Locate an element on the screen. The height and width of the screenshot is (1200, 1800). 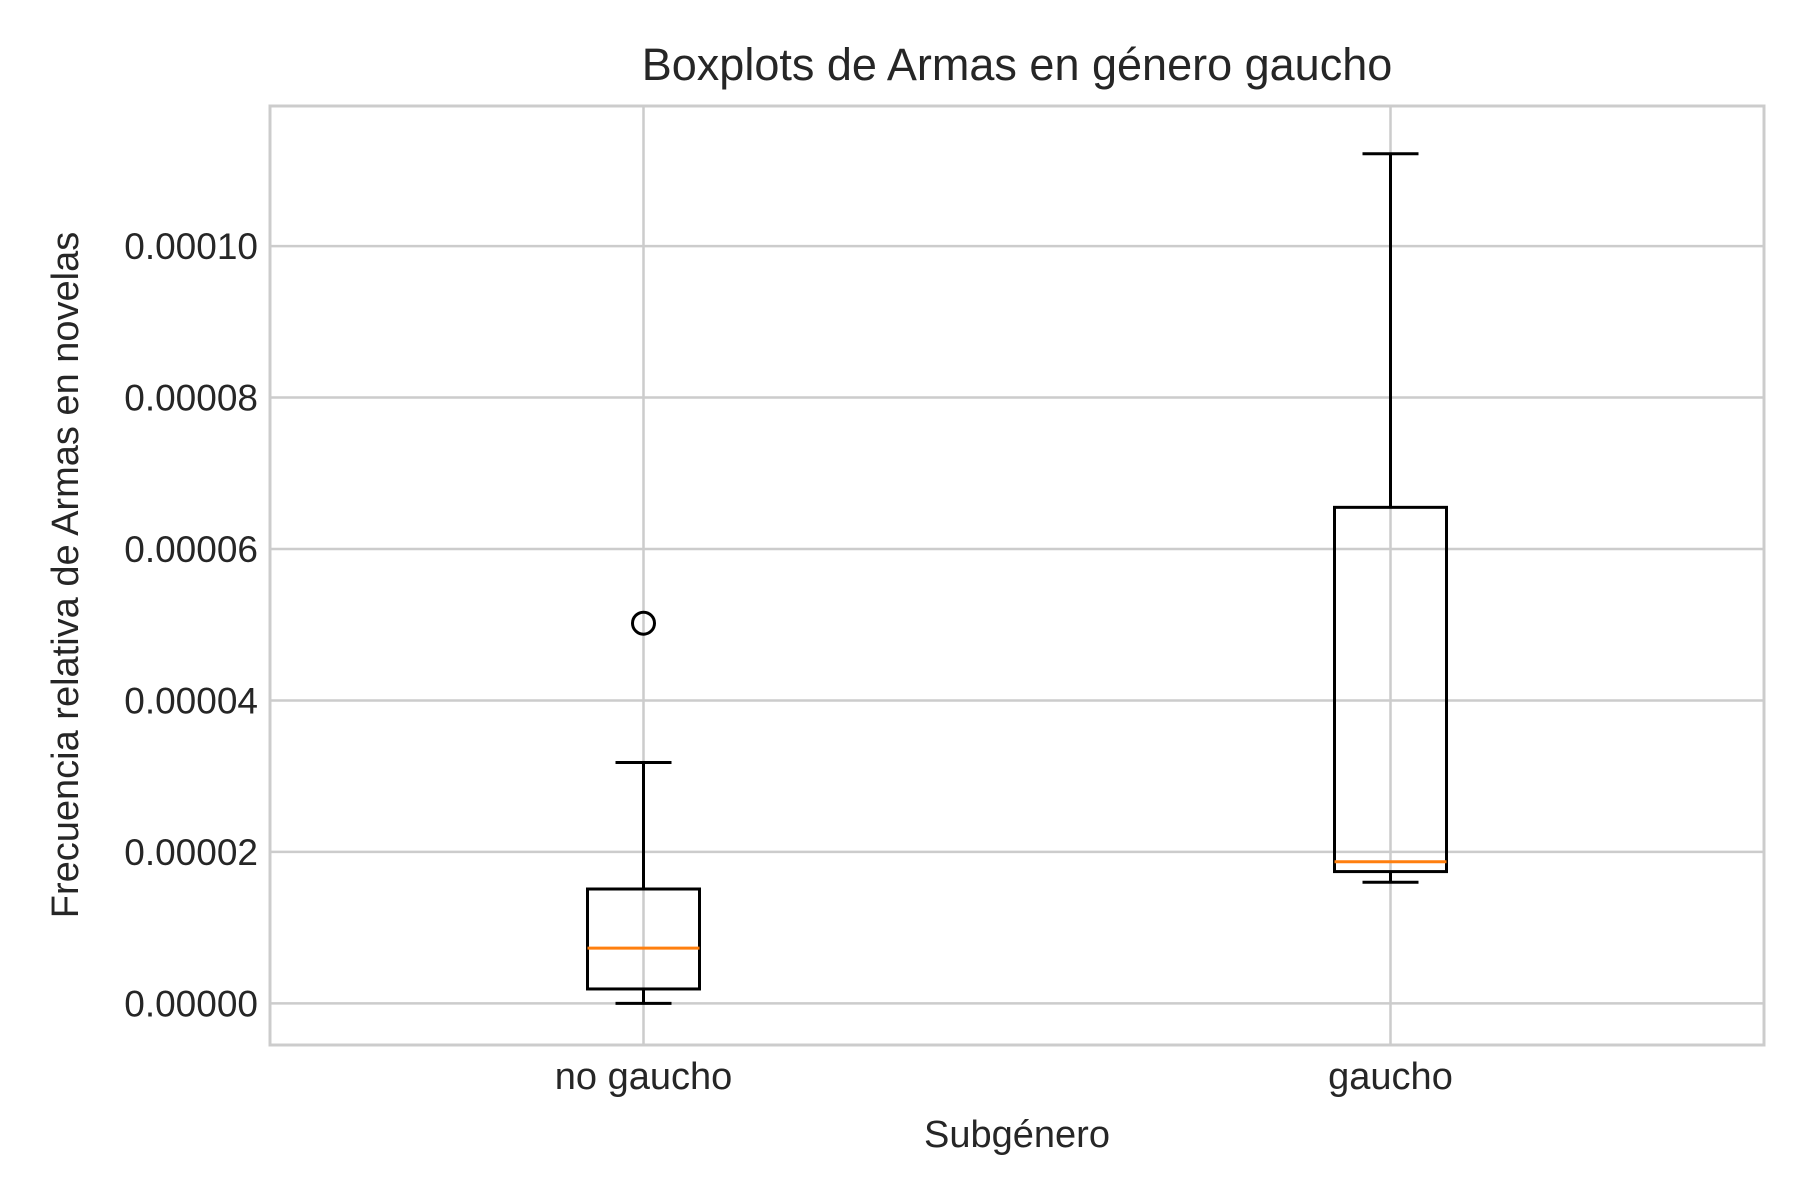
x-tick-label: no gaucho is located at coordinates (644, 1077).